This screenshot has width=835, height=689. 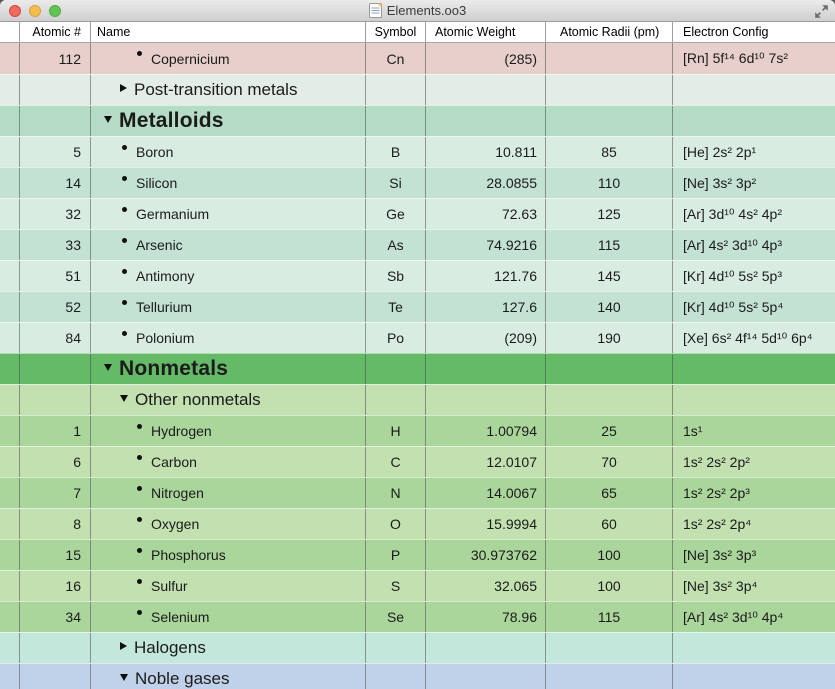 What do you see at coordinates (228, 524) in the screenshot?
I see `name-cell: Oxygen` at bounding box center [228, 524].